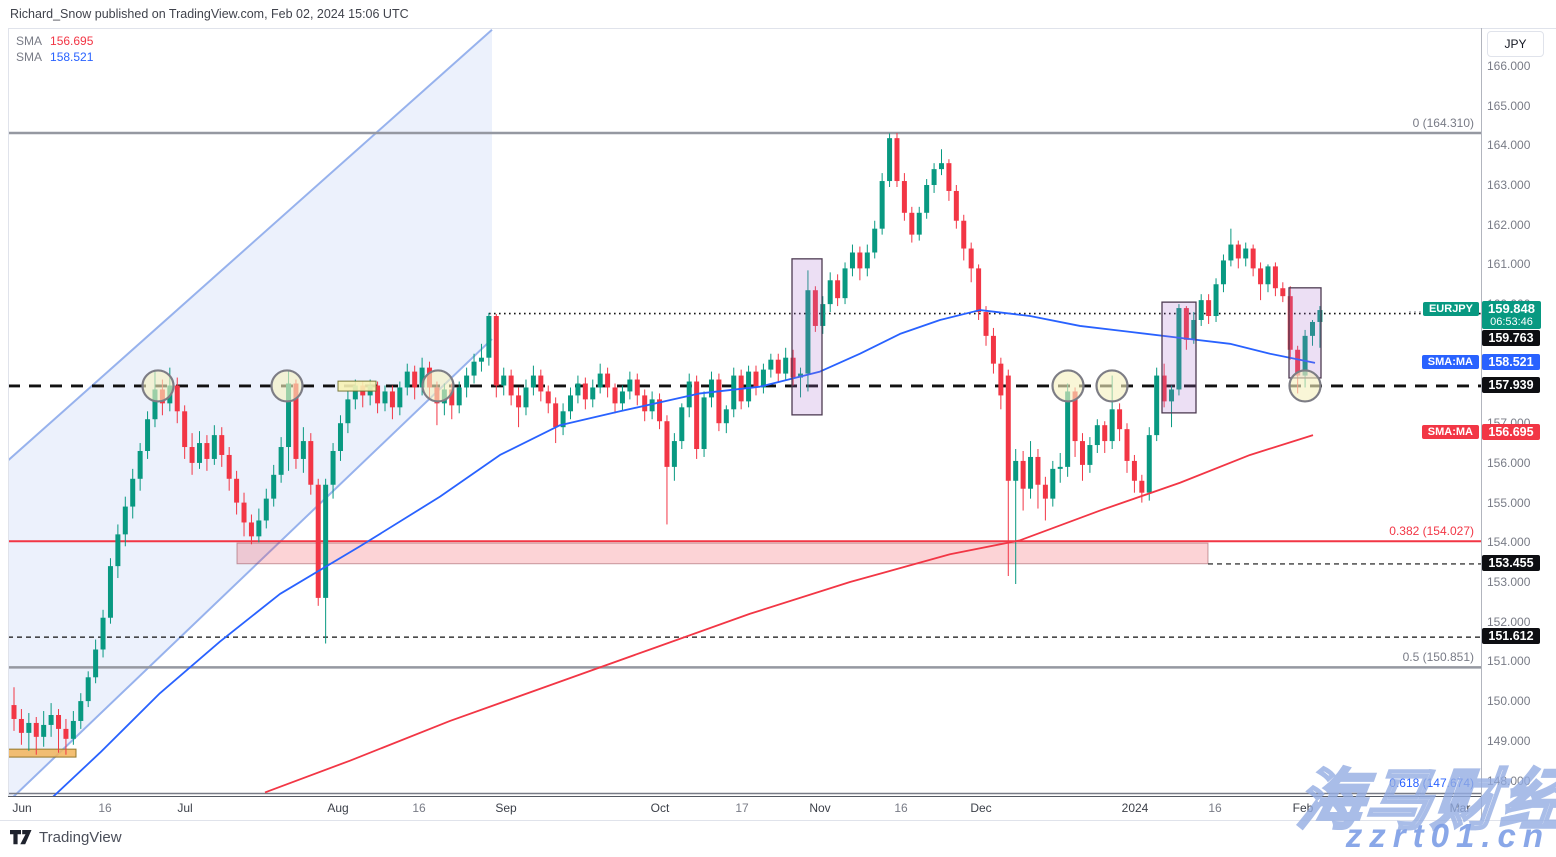 The height and width of the screenshot is (857, 1556). What do you see at coordinates (8, 412) in the screenshot?
I see `plot-left-border` at bounding box center [8, 412].